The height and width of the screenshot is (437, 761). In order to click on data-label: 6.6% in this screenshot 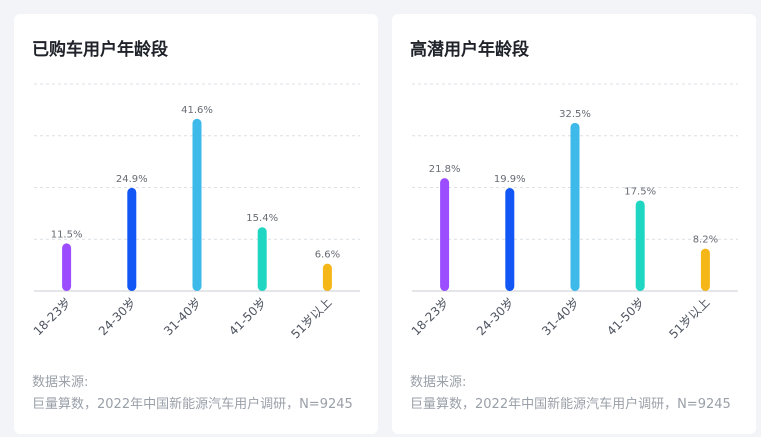, I will do `click(327, 255)`.